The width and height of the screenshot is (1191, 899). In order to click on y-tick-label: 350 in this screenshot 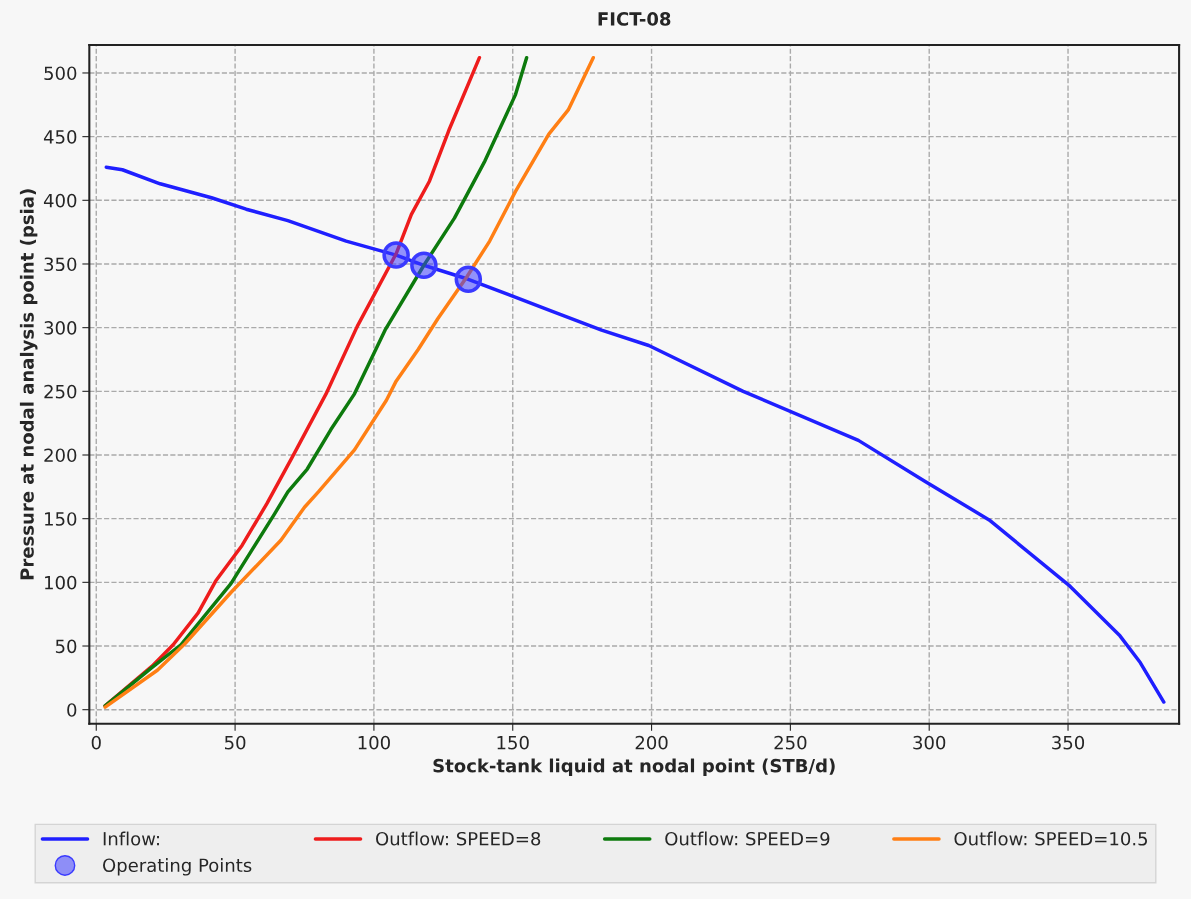, I will do `click(60, 264)`.